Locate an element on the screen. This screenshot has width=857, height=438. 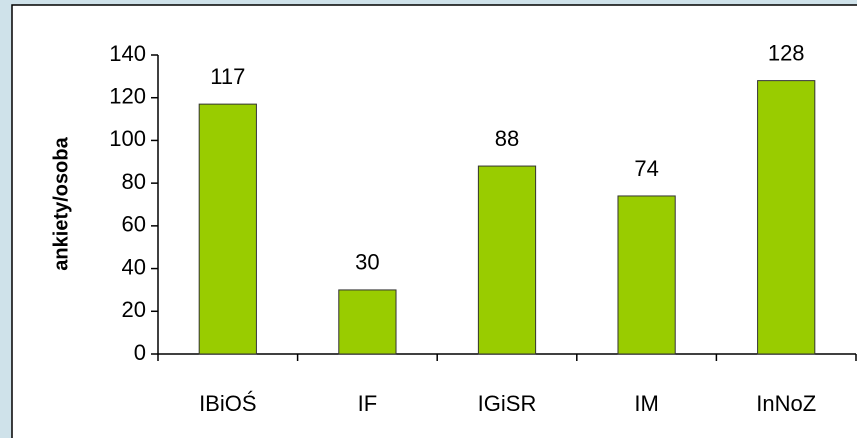
y-tick-label: 0 is located at coordinates (140, 352).